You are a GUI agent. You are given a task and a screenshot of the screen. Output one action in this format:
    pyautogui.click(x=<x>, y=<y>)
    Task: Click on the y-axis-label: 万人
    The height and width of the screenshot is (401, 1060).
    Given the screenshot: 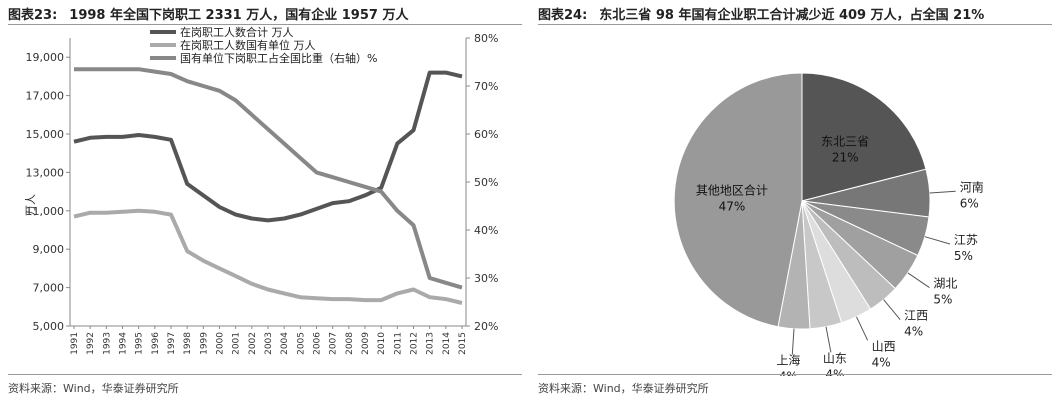 What is the action you would take?
    pyautogui.click(x=30, y=205)
    